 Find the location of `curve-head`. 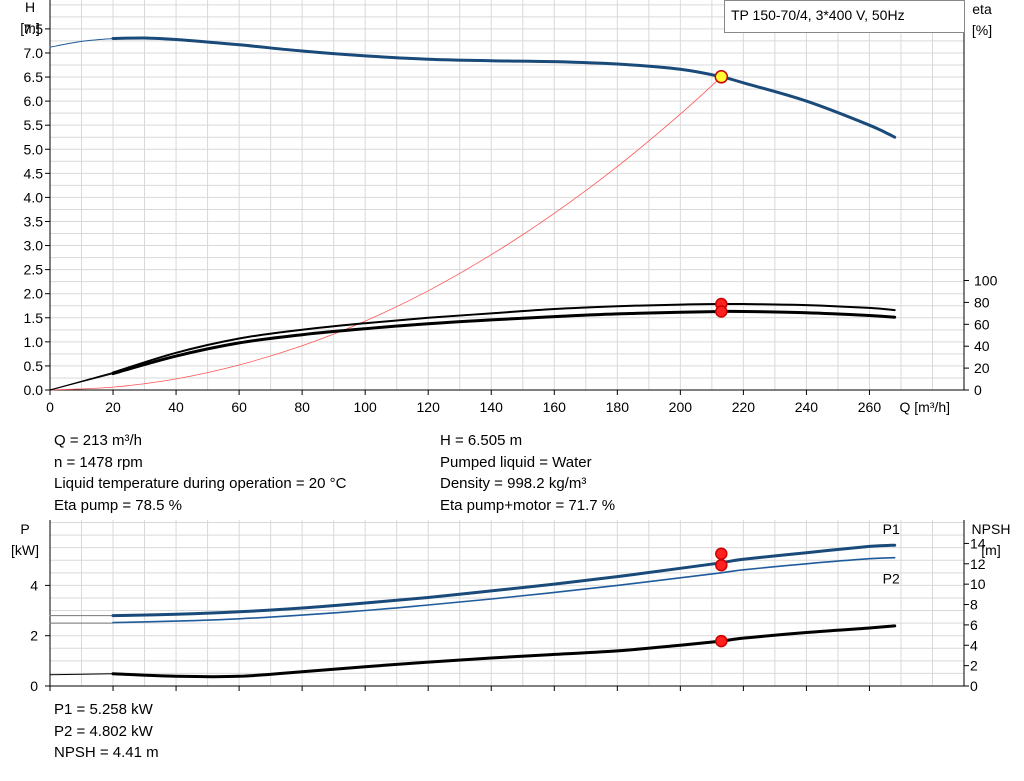

curve-head is located at coordinates (504, 87).